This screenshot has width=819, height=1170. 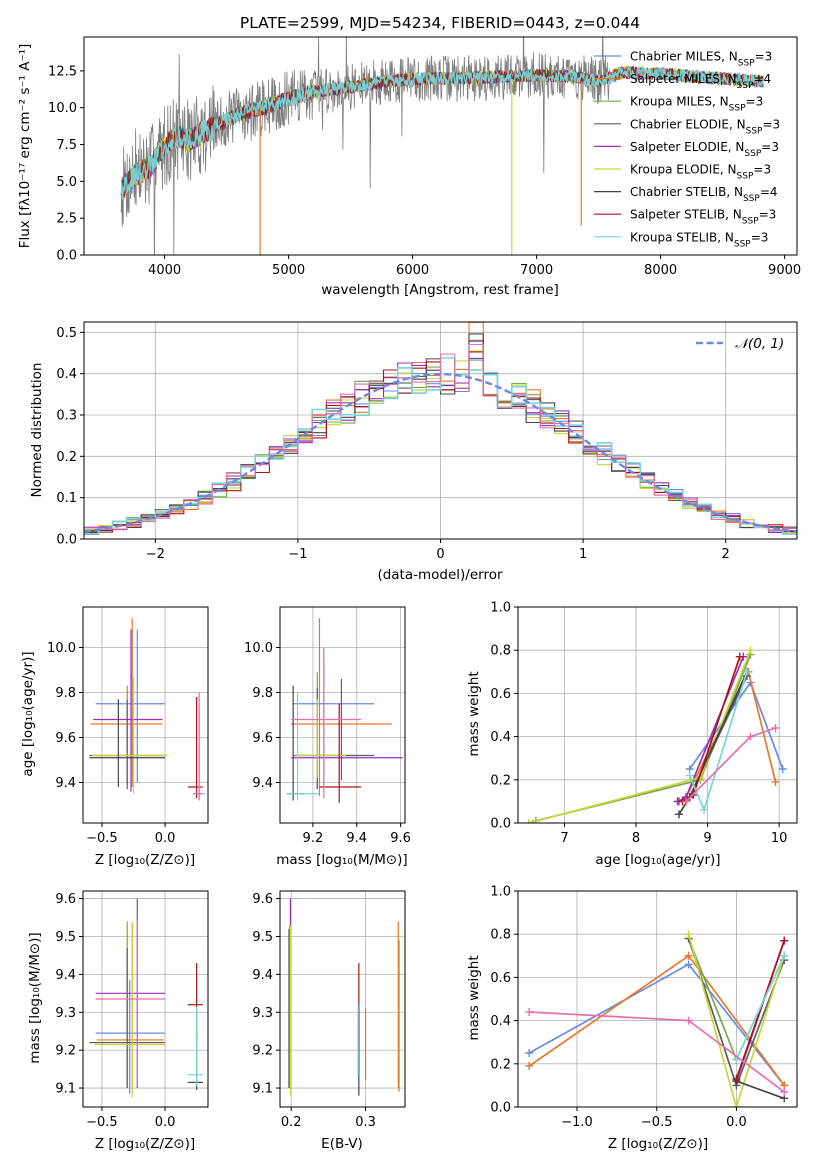 What do you see at coordinates (65, 693) in the screenshot?
I see `y-tick-label: 9.8` at bounding box center [65, 693].